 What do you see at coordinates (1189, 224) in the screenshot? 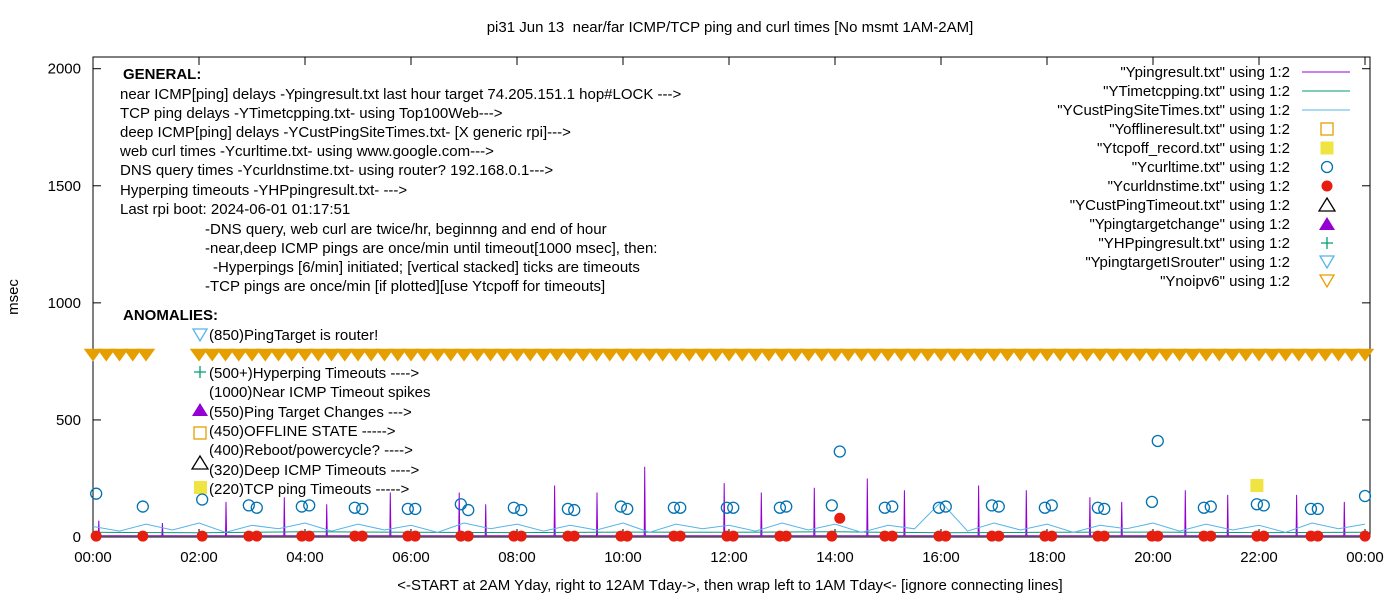
I see `legend-label: "Ypingtargetchange" using 1:2` at bounding box center [1189, 224].